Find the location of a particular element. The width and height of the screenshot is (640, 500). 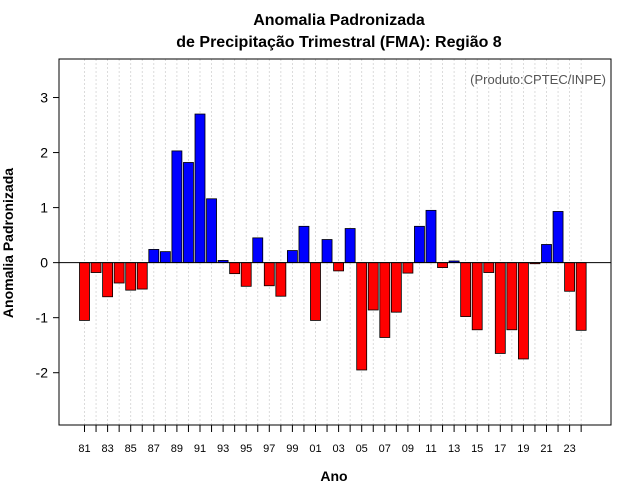

x-tick-label: 91 is located at coordinates (200, 449).